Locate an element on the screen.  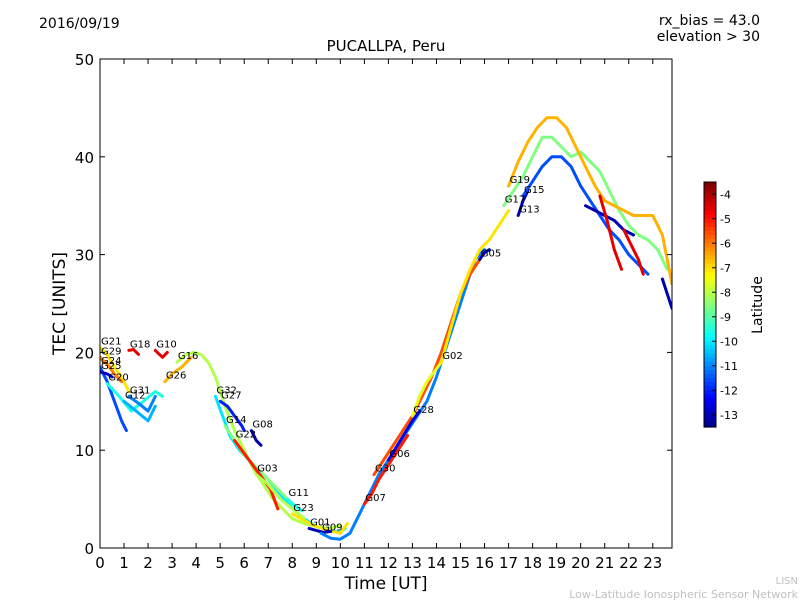
series-label: G06 is located at coordinates (399, 454).